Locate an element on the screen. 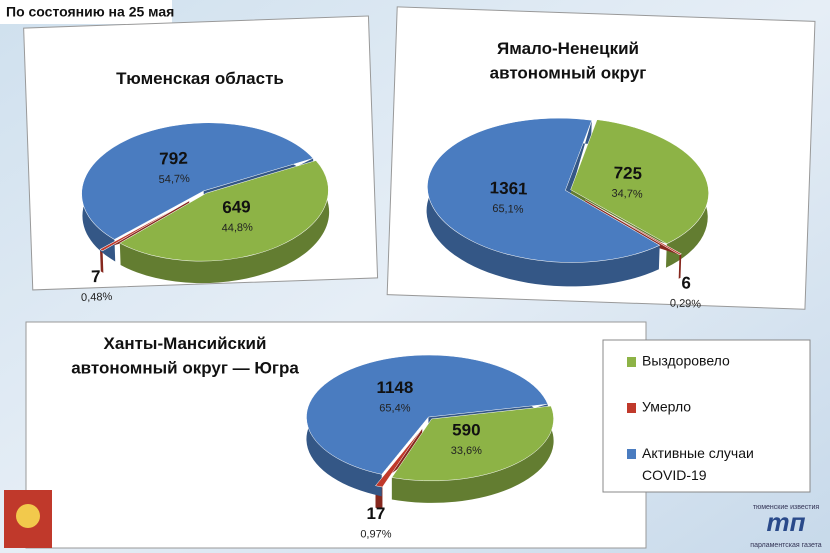 This screenshot has height=553, width=830. legend-line: COVID-19 is located at coordinates (674, 475).